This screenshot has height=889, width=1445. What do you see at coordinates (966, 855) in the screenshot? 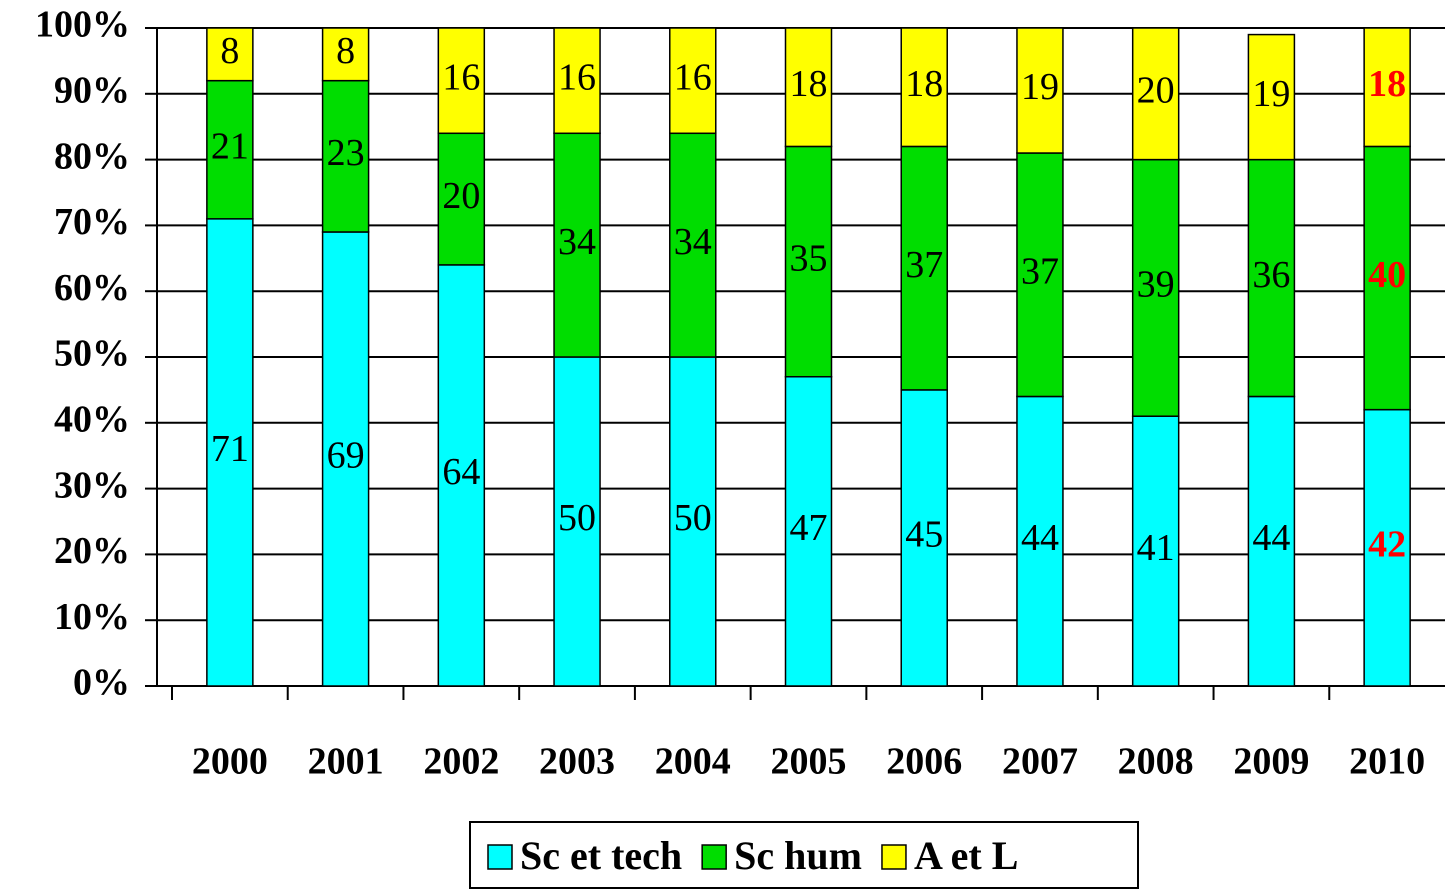
I see `legend-label: A et L` at bounding box center [966, 855].